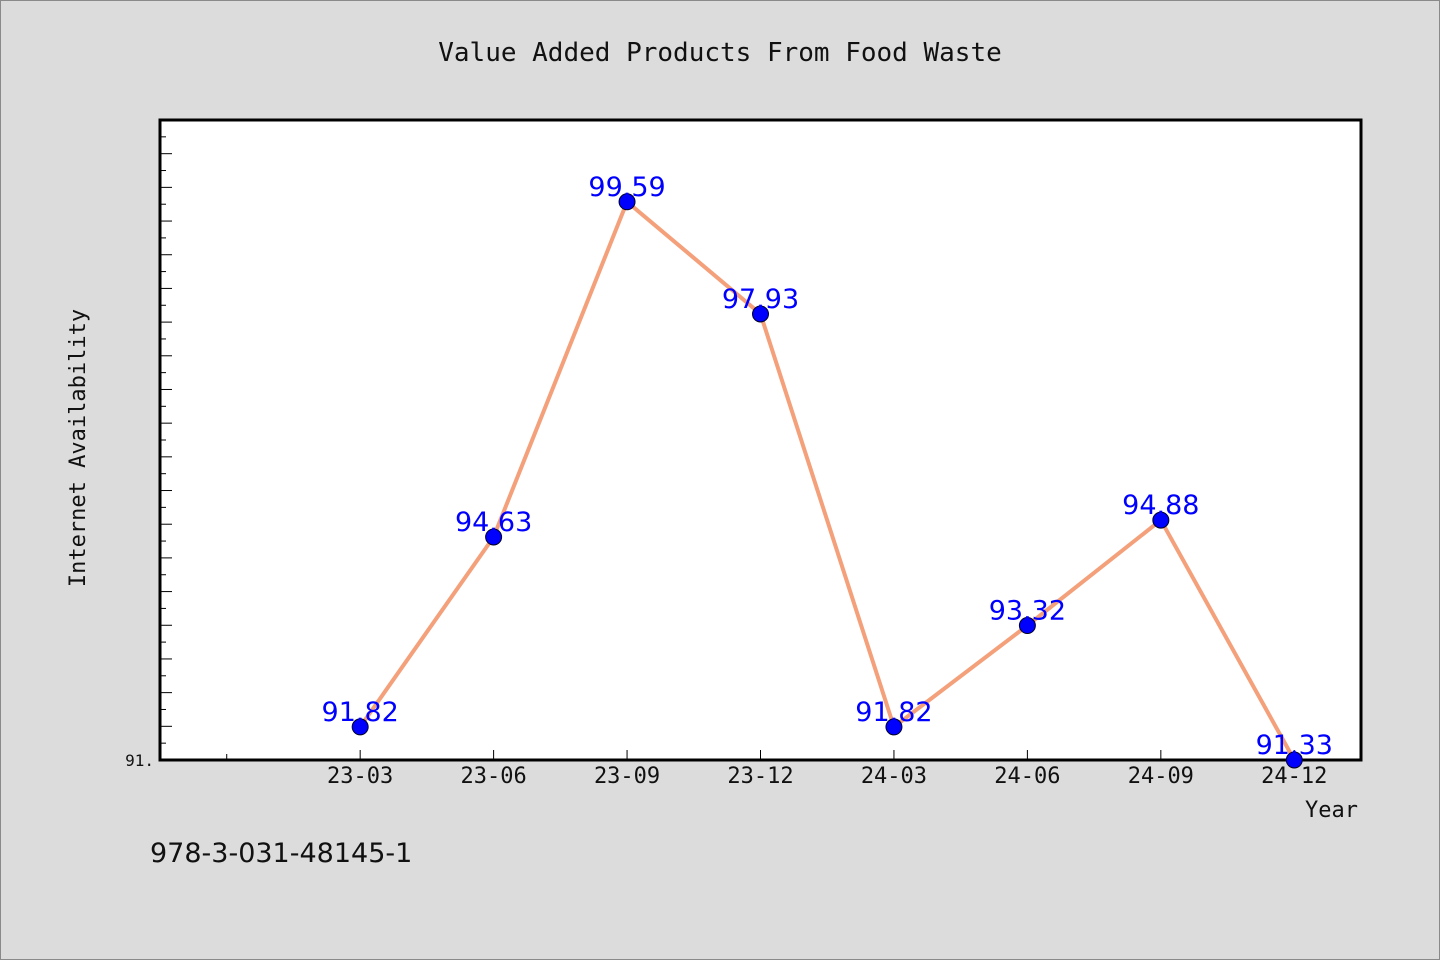 The width and height of the screenshot is (1440, 960). I want to click on x-tick-label: 24-03, so click(894, 776).